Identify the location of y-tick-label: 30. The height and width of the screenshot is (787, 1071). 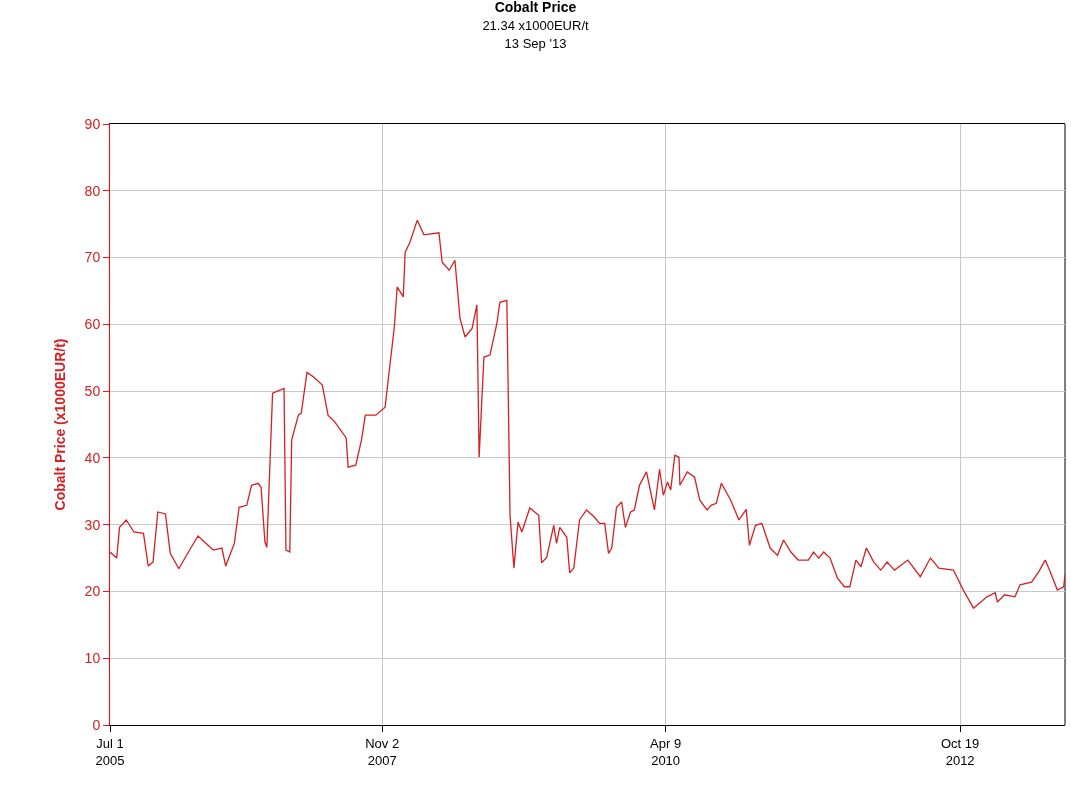
(92, 524).